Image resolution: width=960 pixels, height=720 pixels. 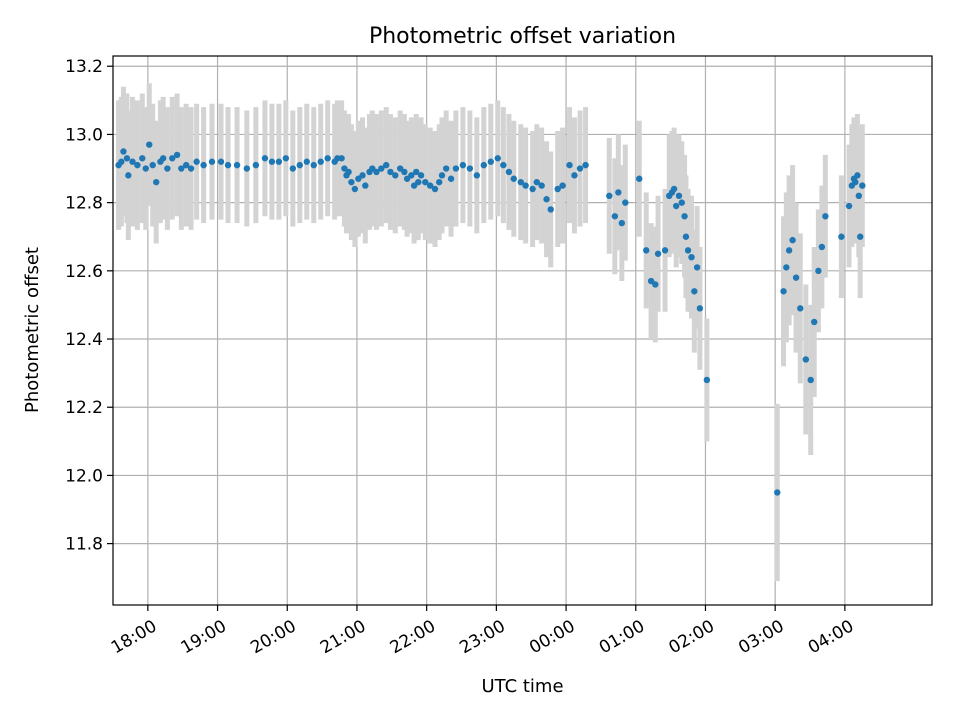 What do you see at coordinates (84, 135) in the screenshot?
I see `y-tick-label: 13.0` at bounding box center [84, 135].